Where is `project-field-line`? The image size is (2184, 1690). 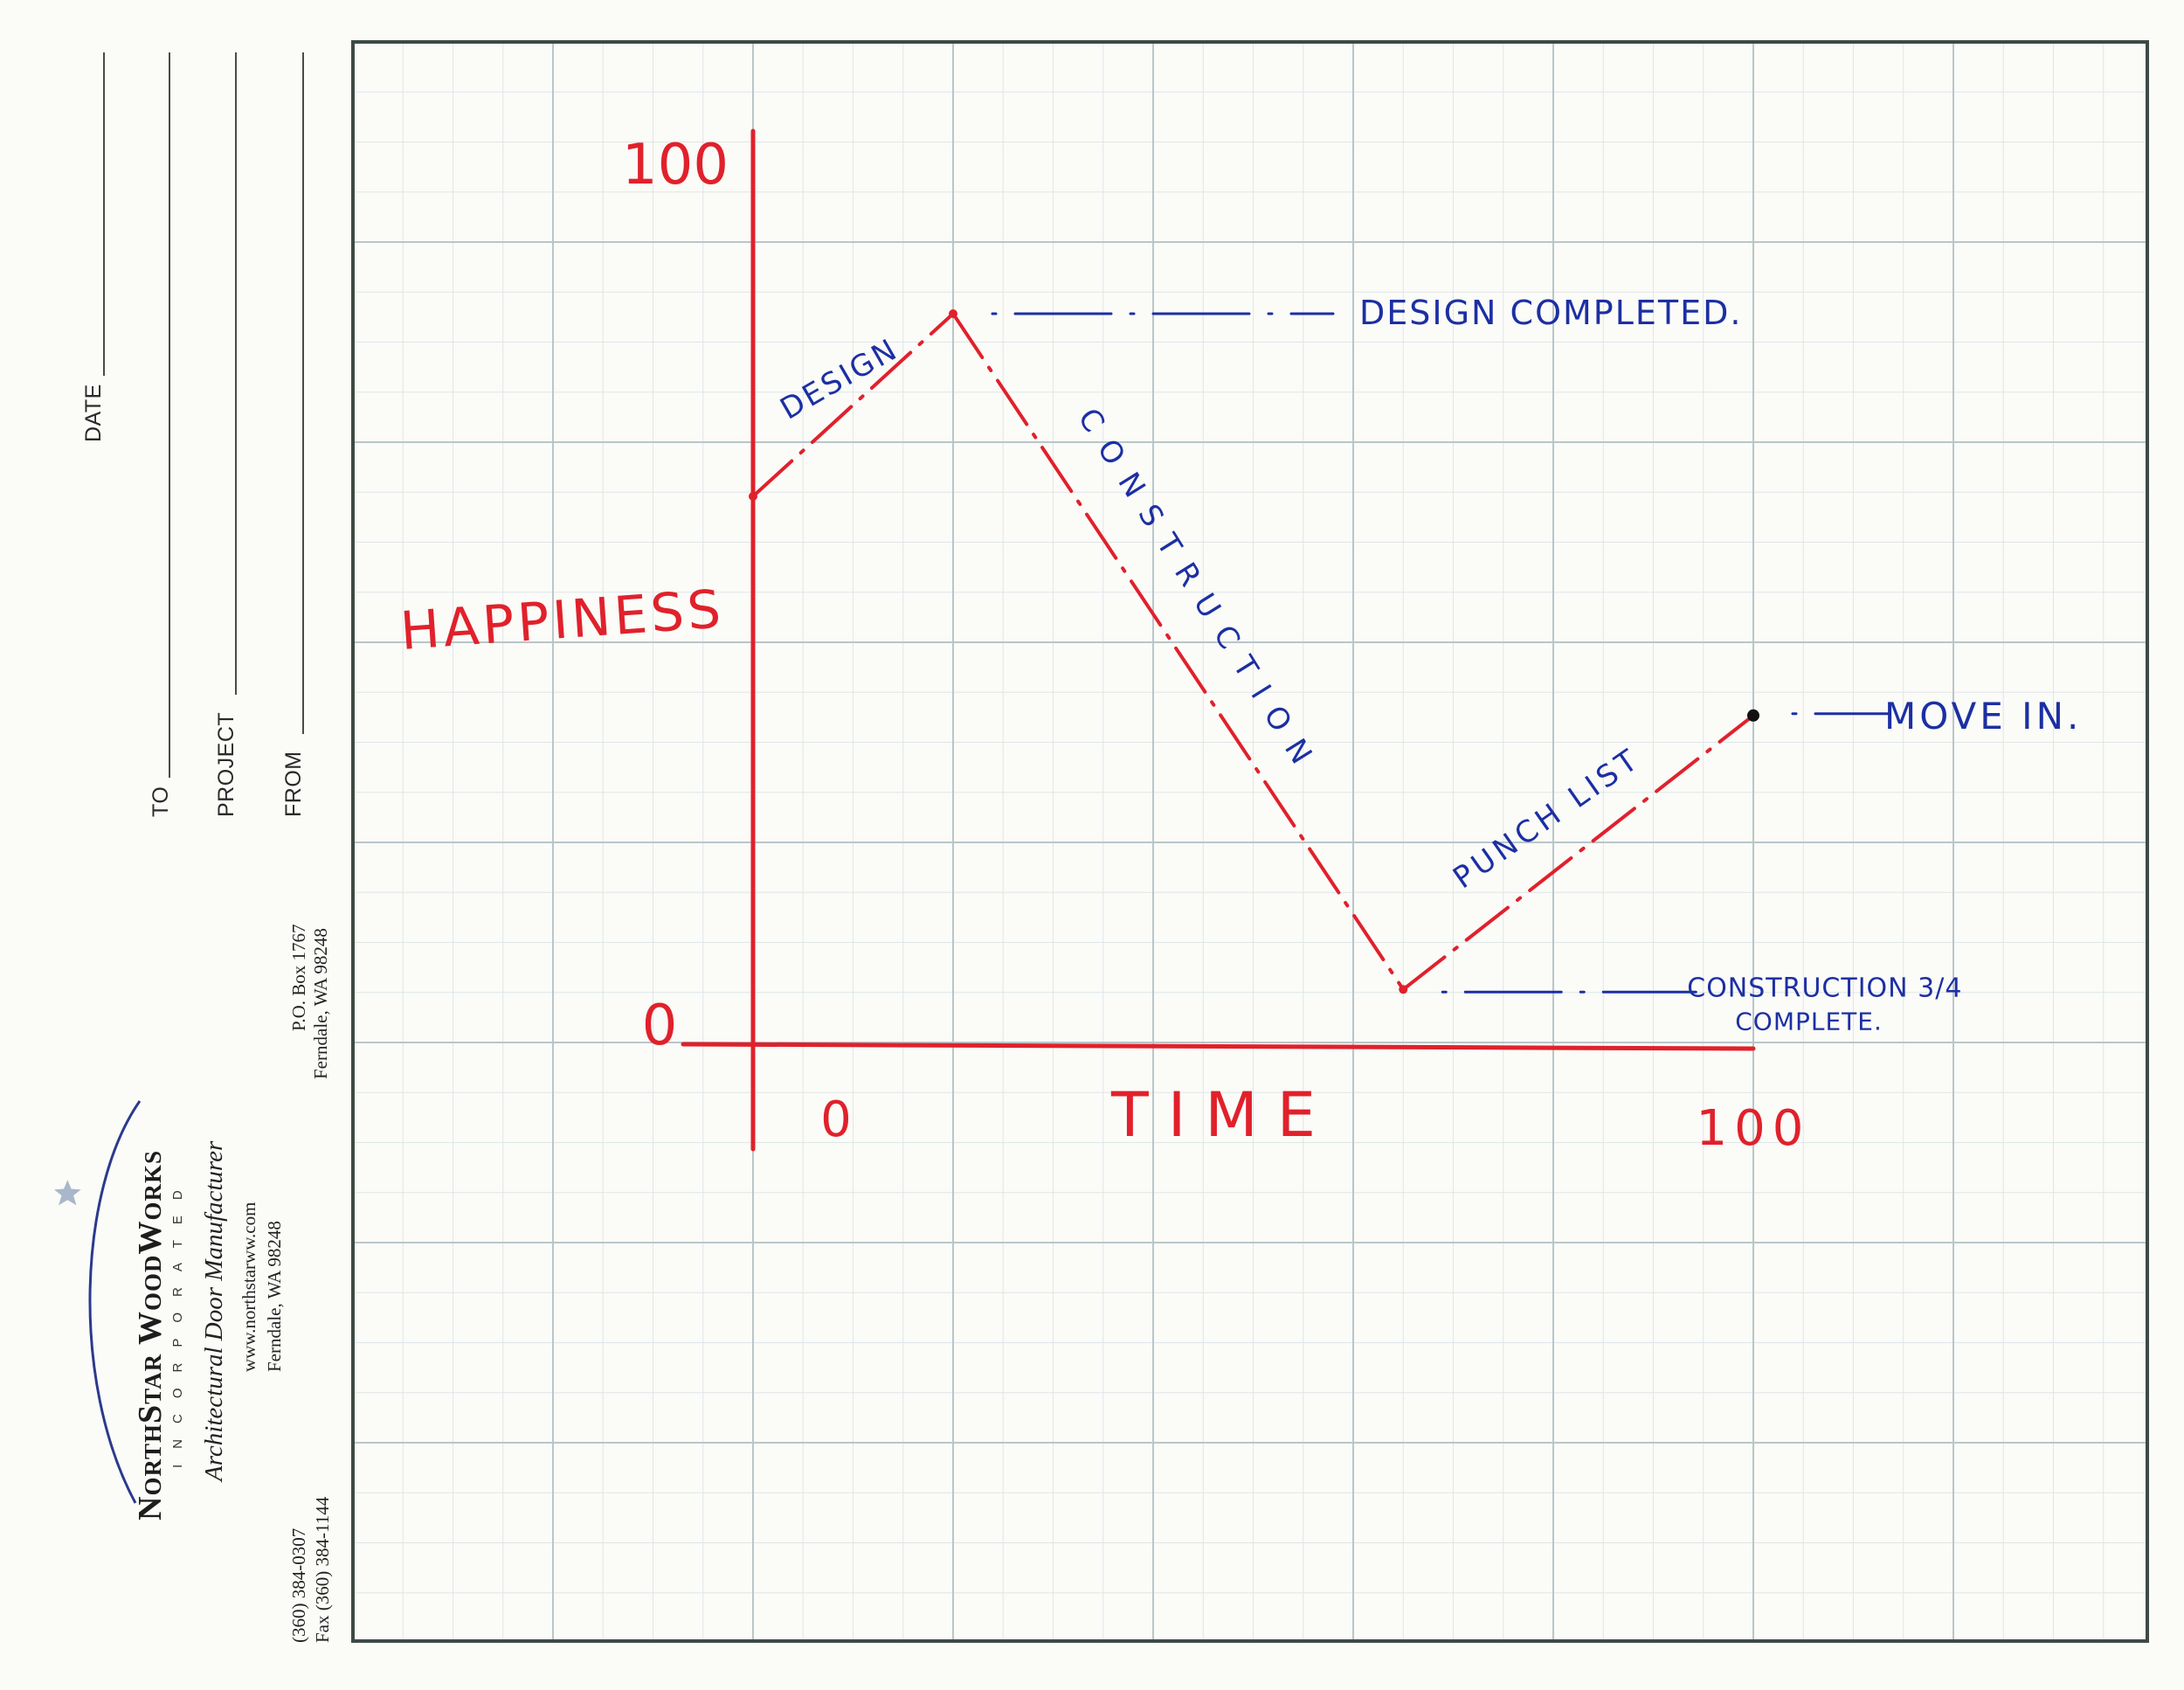 project-field-line is located at coordinates (236, 373).